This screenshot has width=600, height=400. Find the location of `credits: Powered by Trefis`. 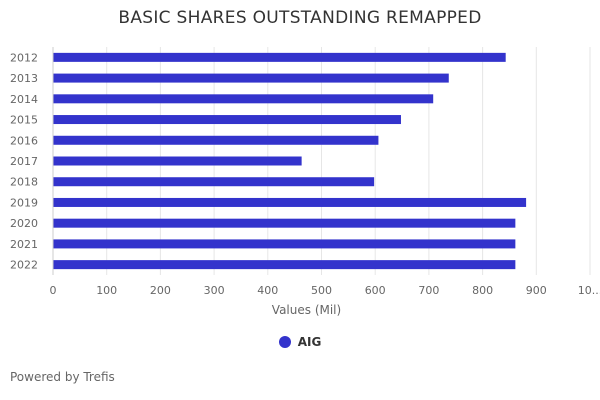

credits: Powered by Trefis is located at coordinates (62, 377).